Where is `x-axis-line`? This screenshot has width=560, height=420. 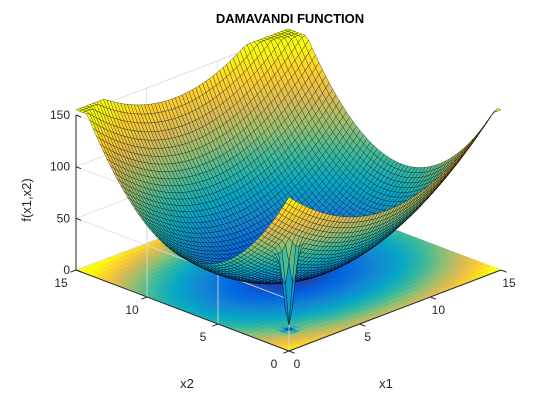 x-axis-line is located at coordinates (395, 310).